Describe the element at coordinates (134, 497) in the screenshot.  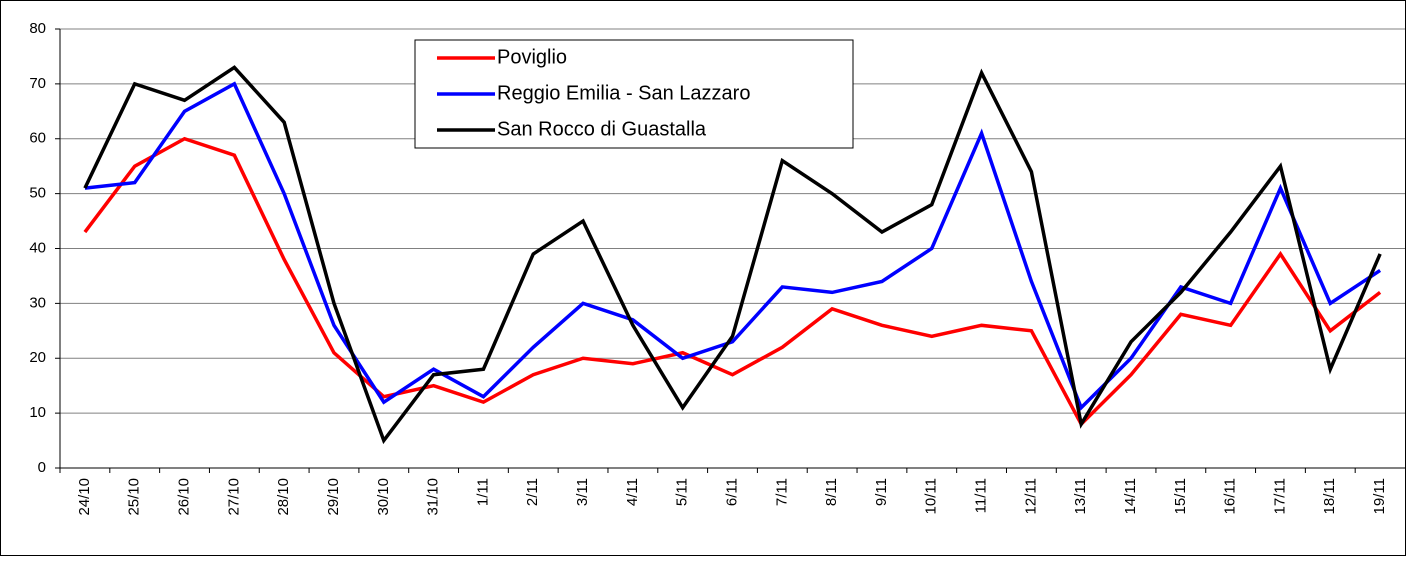
I see `x-tick-label: 25/10` at that location.